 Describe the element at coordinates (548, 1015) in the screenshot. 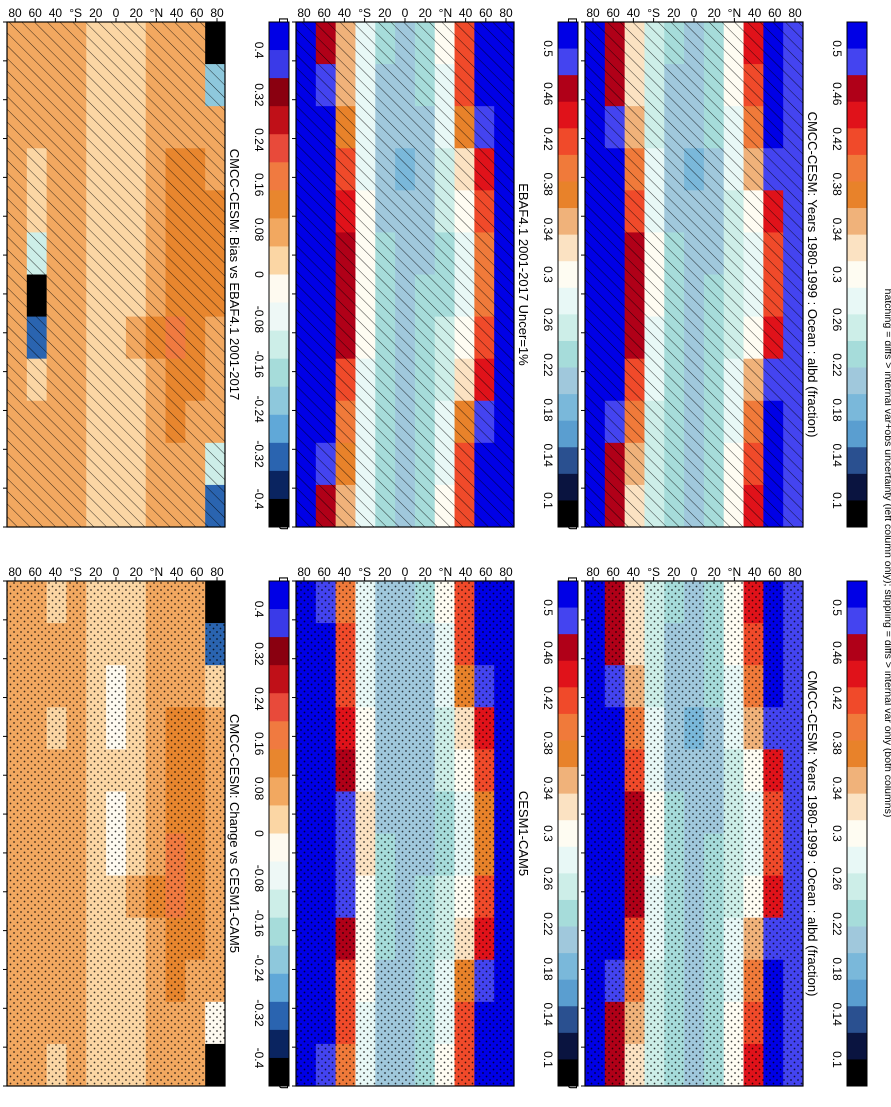

I see `colorbar-tick-label: 0.14` at that location.